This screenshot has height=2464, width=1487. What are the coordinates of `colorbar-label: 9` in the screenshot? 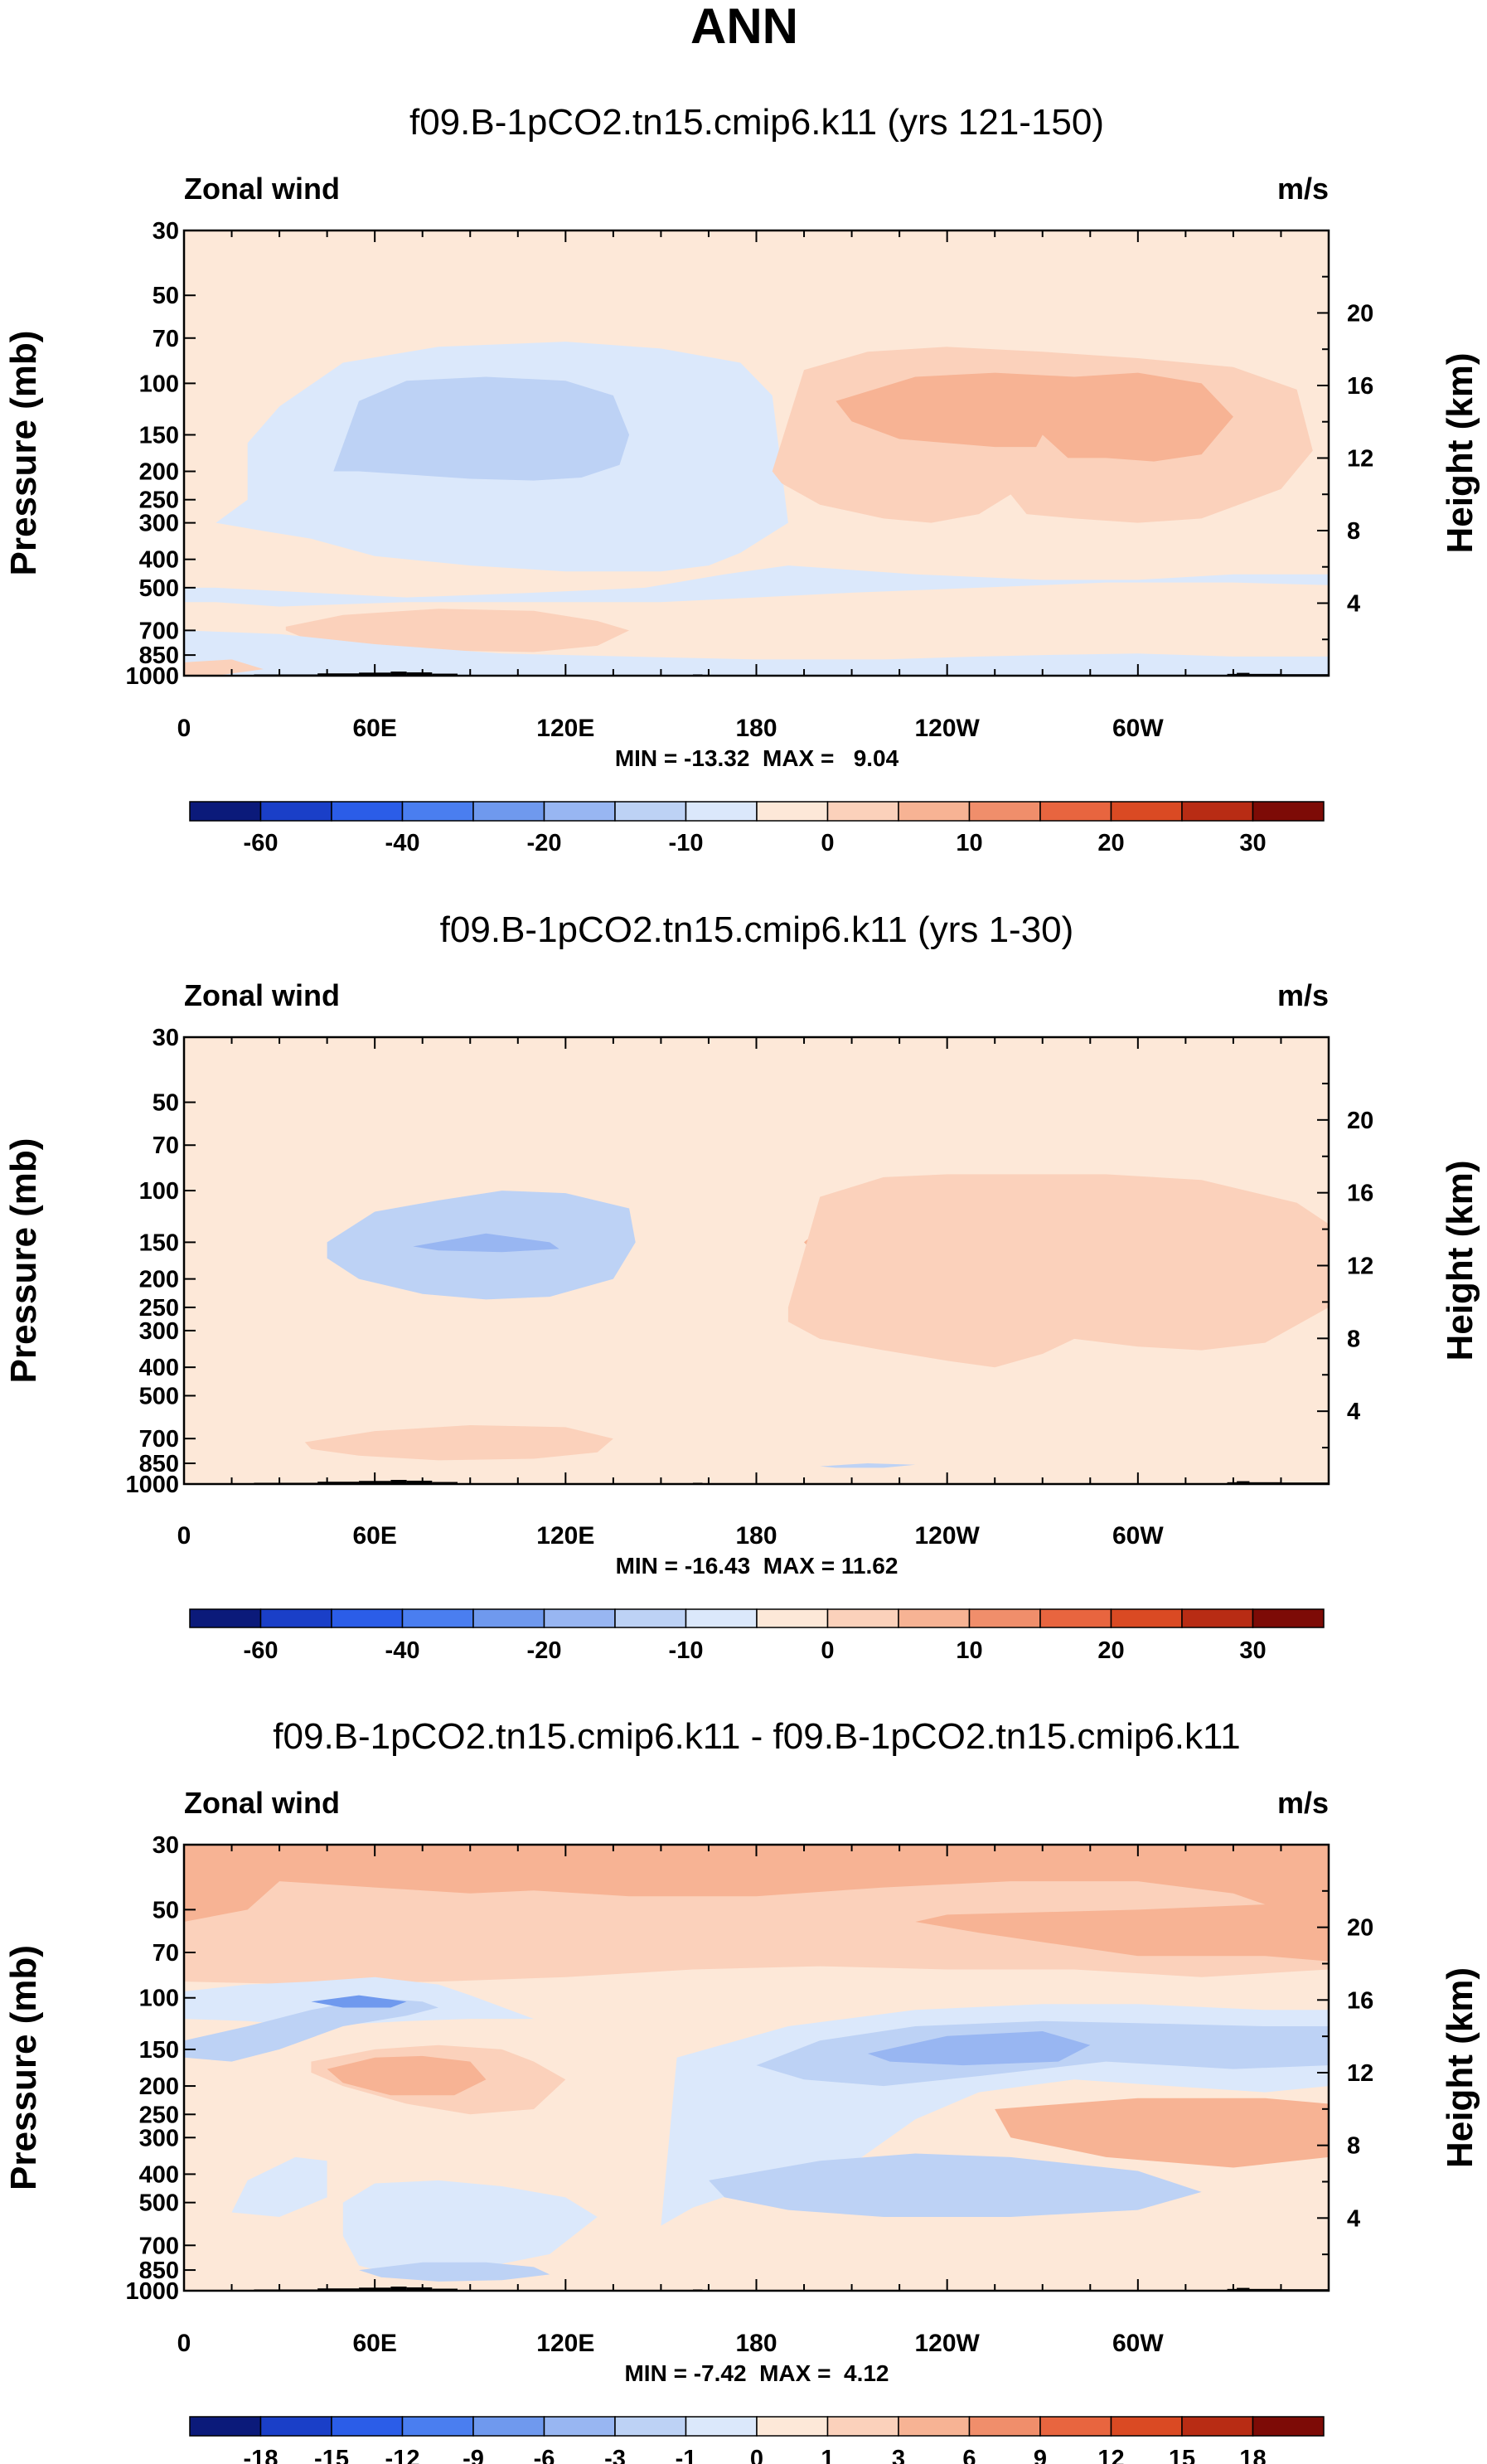 It's located at (1040, 2455).